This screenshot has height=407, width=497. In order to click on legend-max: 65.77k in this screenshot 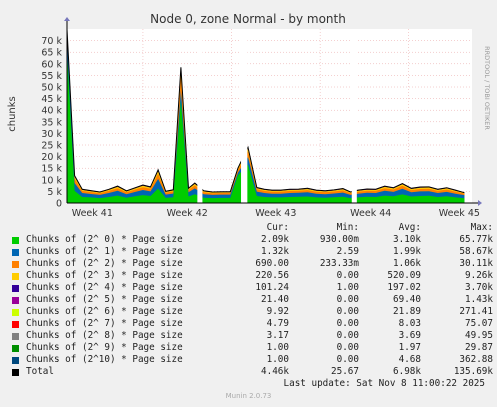, I will do `click(476, 239)`.